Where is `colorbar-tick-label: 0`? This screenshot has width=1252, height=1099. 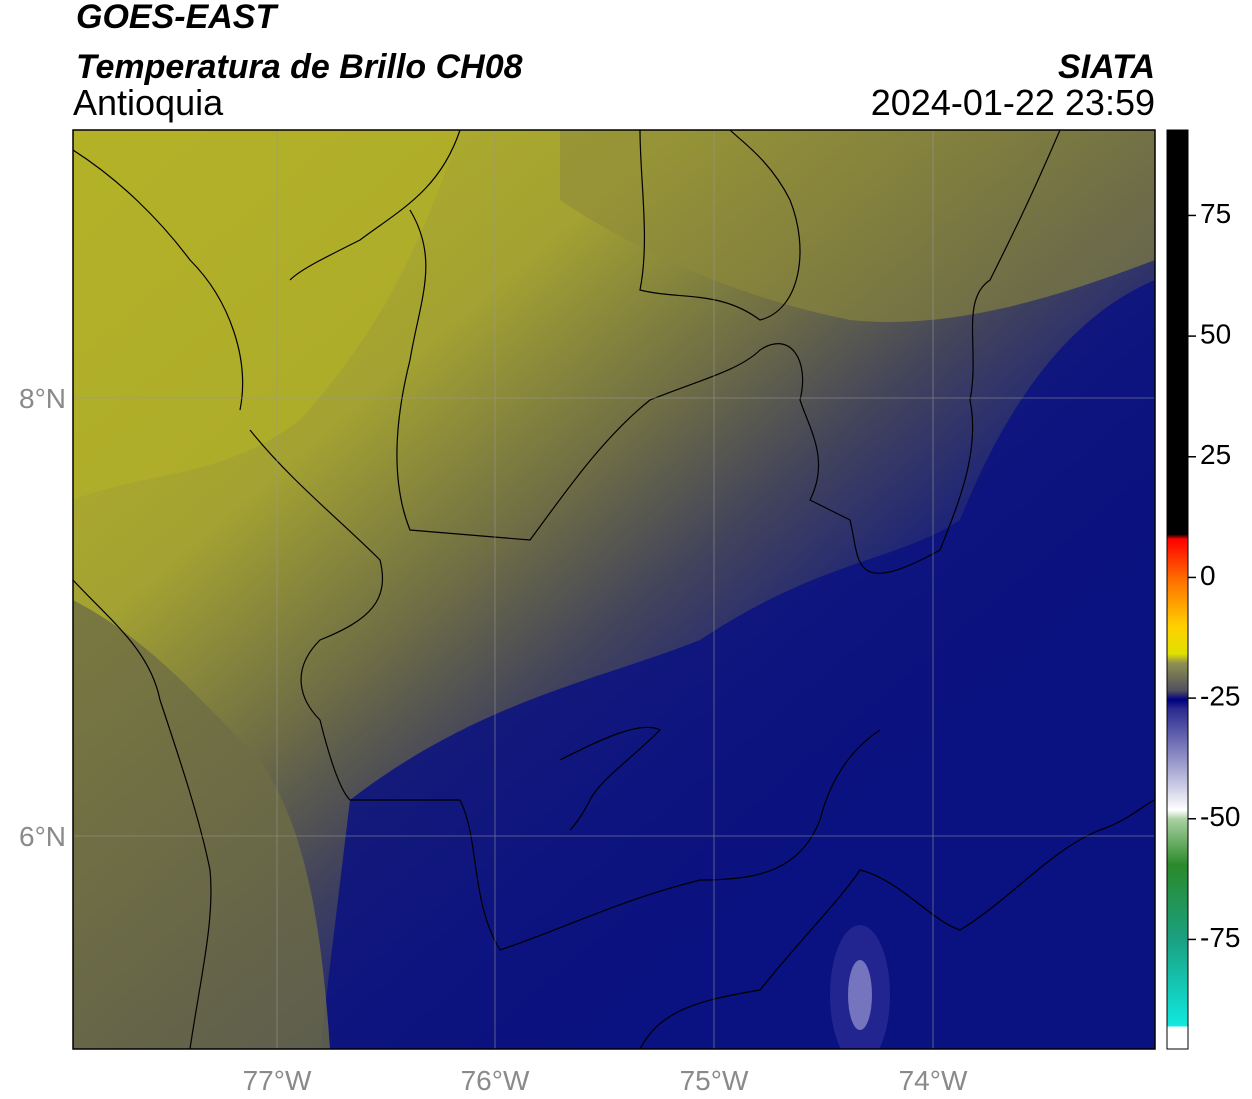 colorbar-tick-label: 0 is located at coordinates (1208, 575).